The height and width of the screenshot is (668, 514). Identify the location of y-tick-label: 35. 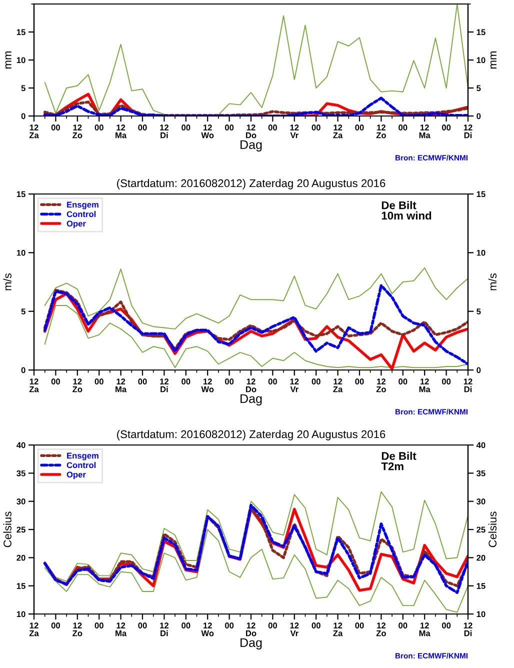
(21, 473).